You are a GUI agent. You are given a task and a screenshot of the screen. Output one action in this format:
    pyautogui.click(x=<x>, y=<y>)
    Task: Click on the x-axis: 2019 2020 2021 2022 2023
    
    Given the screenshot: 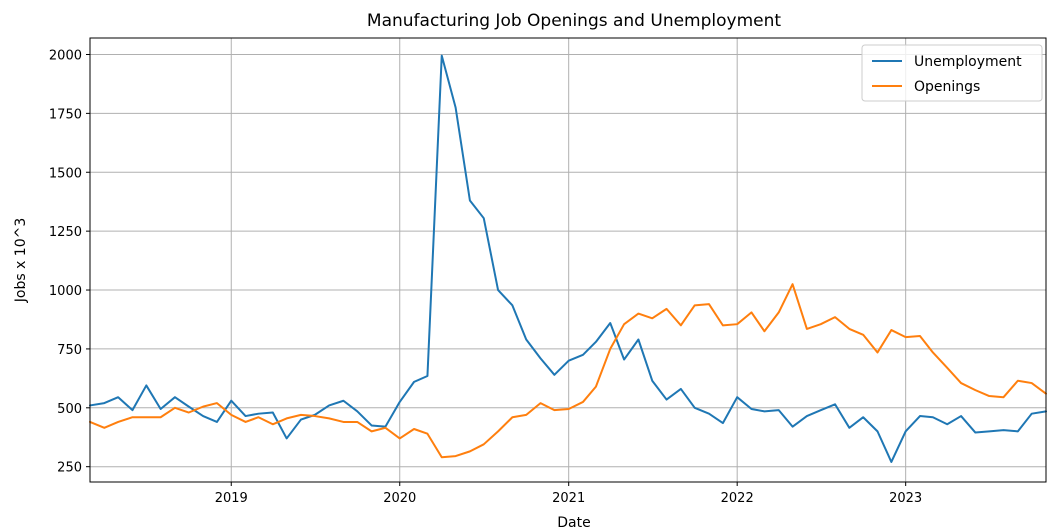 What is the action you would take?
    pyautogui.click(x=568, y=494)
    